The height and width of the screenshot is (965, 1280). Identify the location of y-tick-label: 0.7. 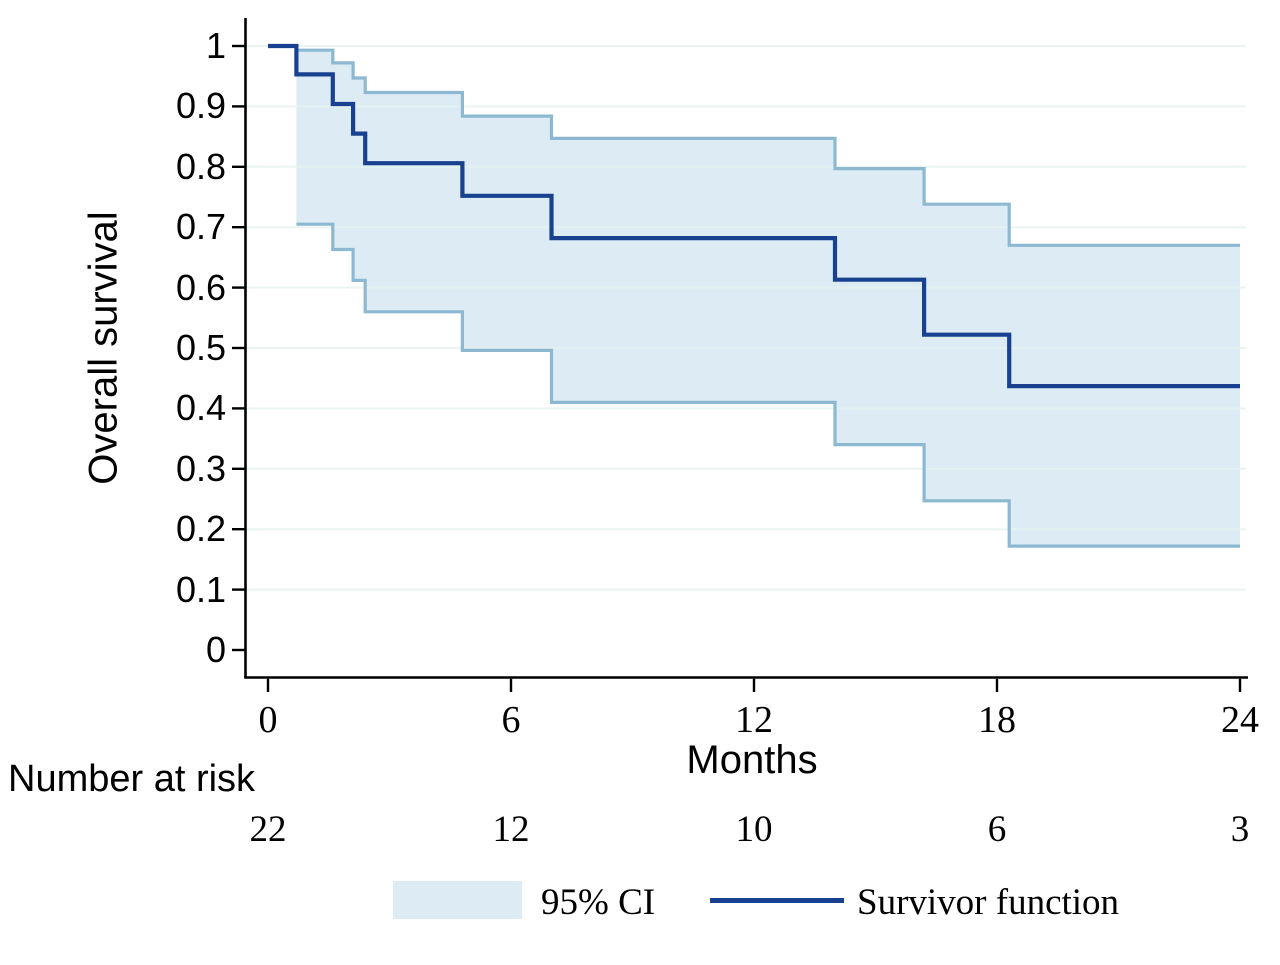
(200, 227).